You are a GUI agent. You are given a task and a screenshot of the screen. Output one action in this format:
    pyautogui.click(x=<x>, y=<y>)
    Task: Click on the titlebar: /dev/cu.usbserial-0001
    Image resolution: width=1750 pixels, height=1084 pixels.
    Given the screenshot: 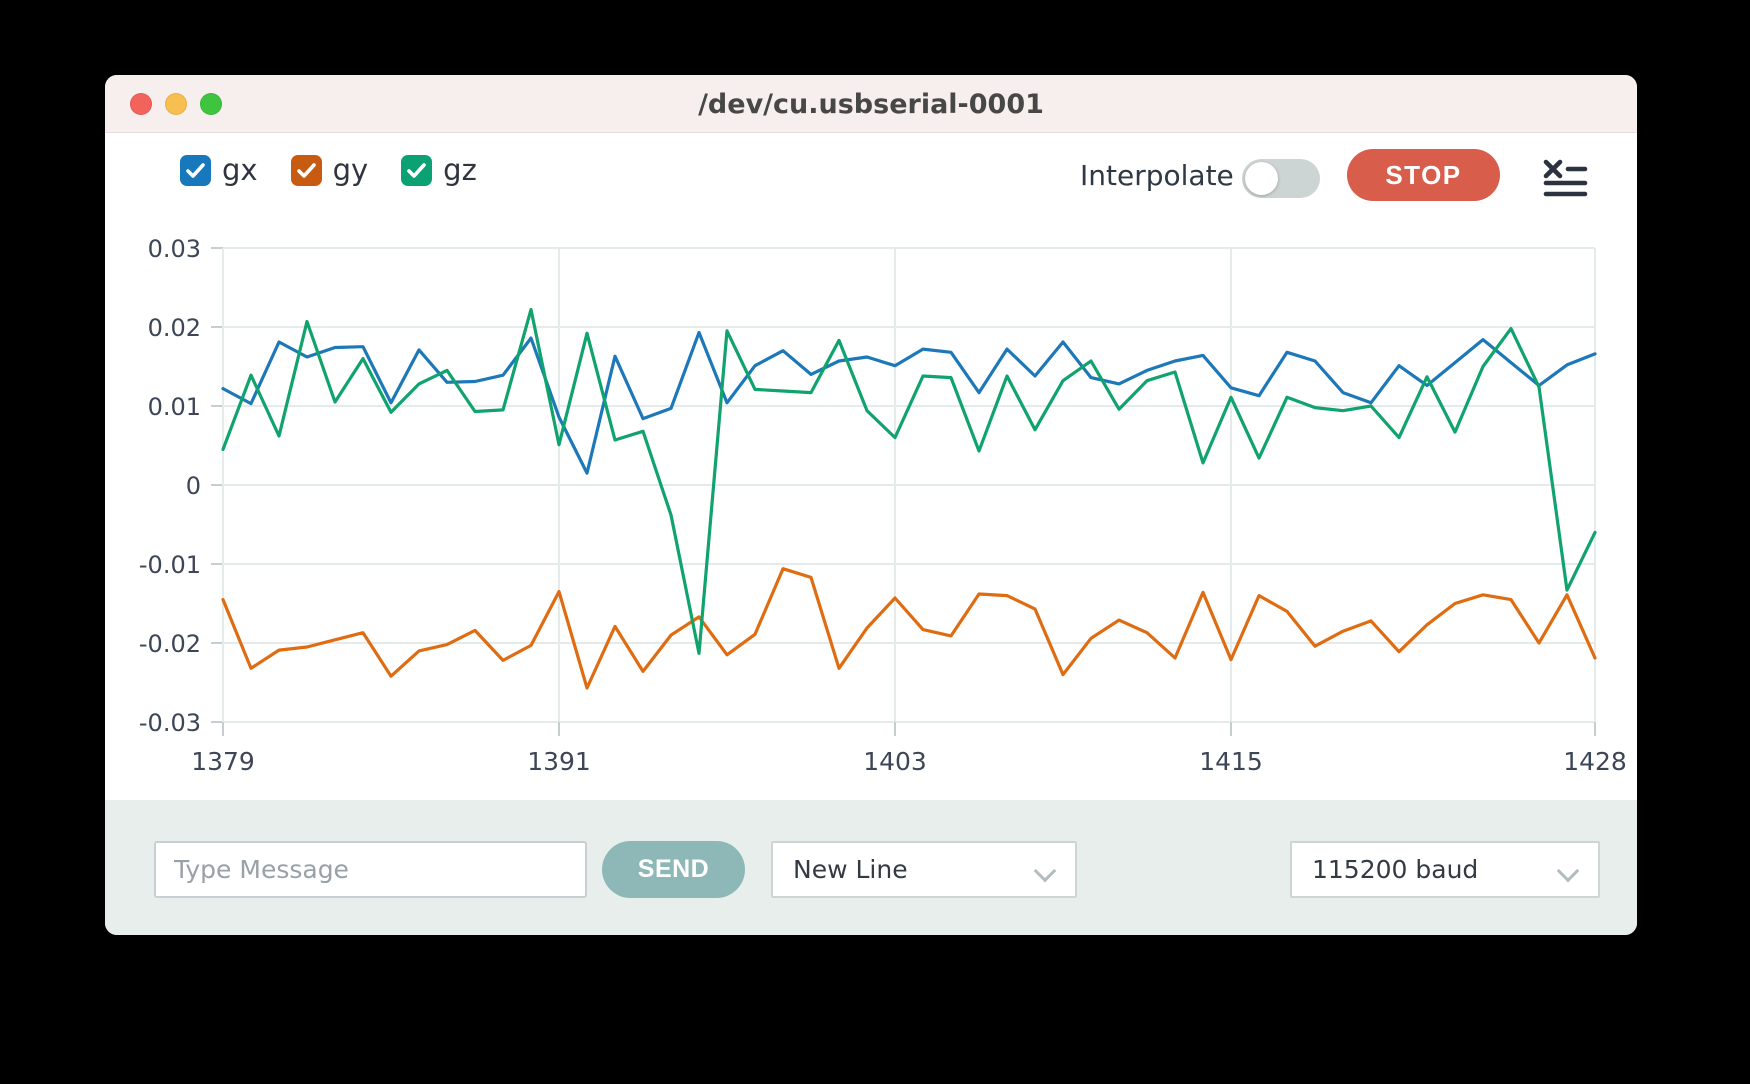 What is the action you would take?
    pyautogui.click(x=871, y=104)
    